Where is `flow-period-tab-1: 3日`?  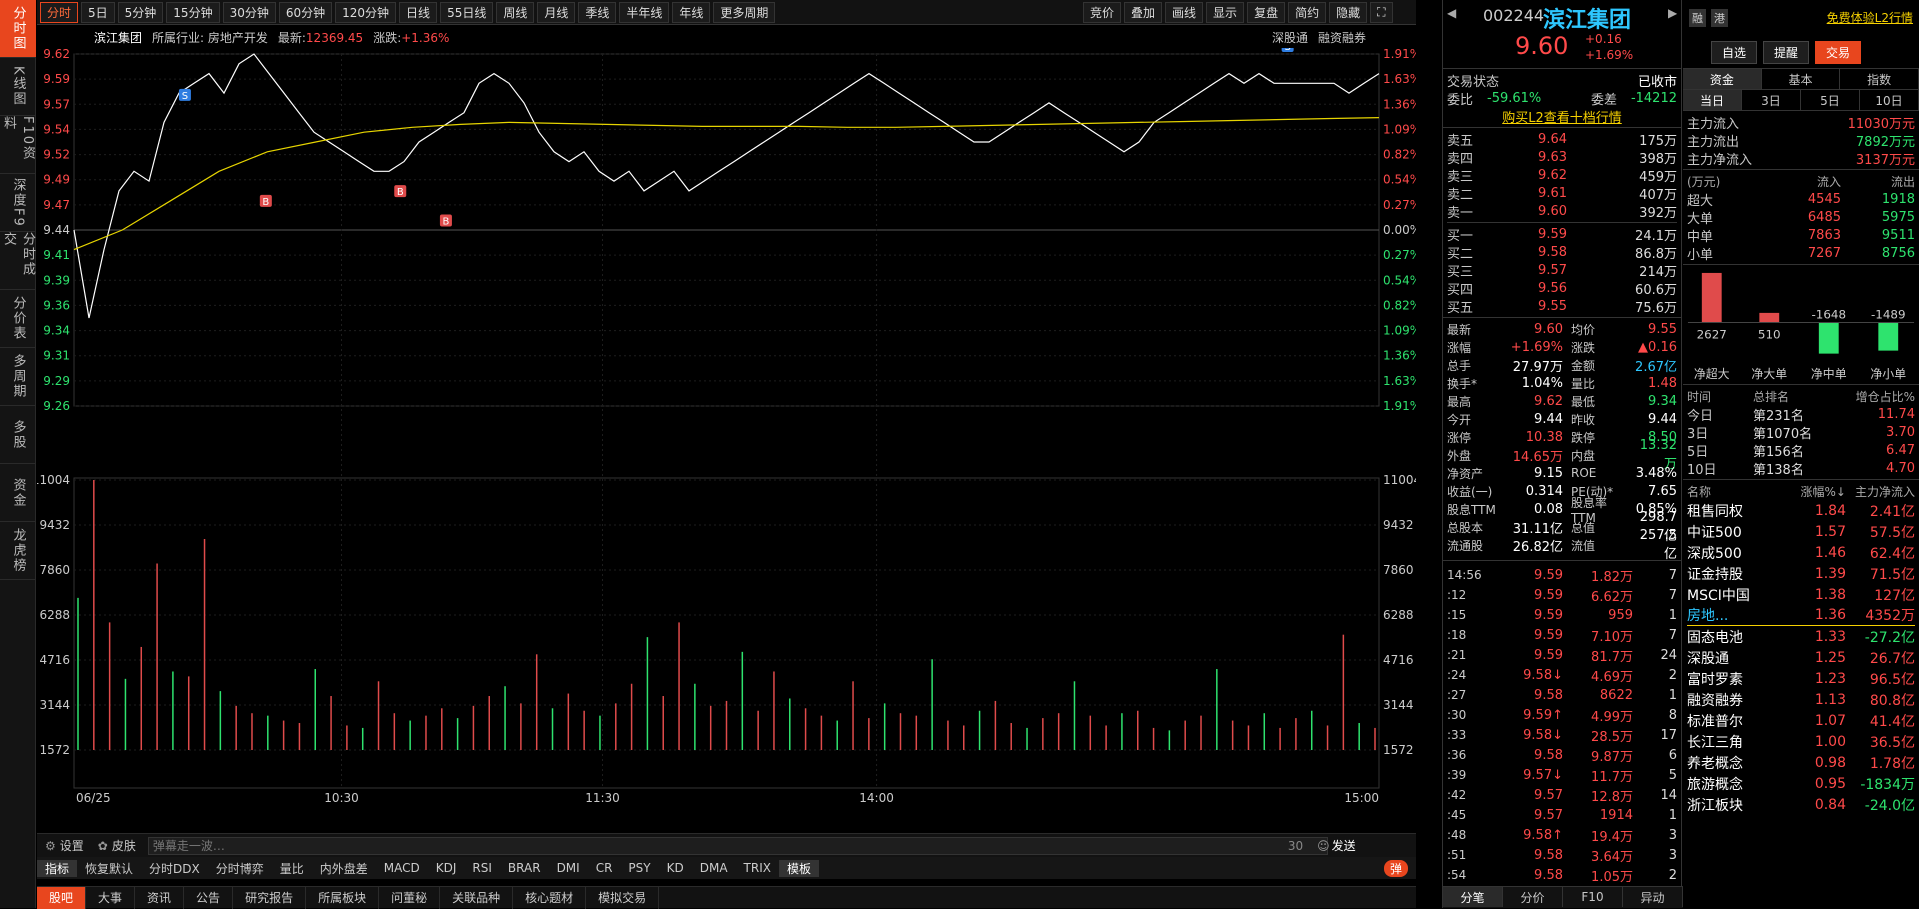 flow-period-tab-1: 3日 is located at coordinates (1771, 100).